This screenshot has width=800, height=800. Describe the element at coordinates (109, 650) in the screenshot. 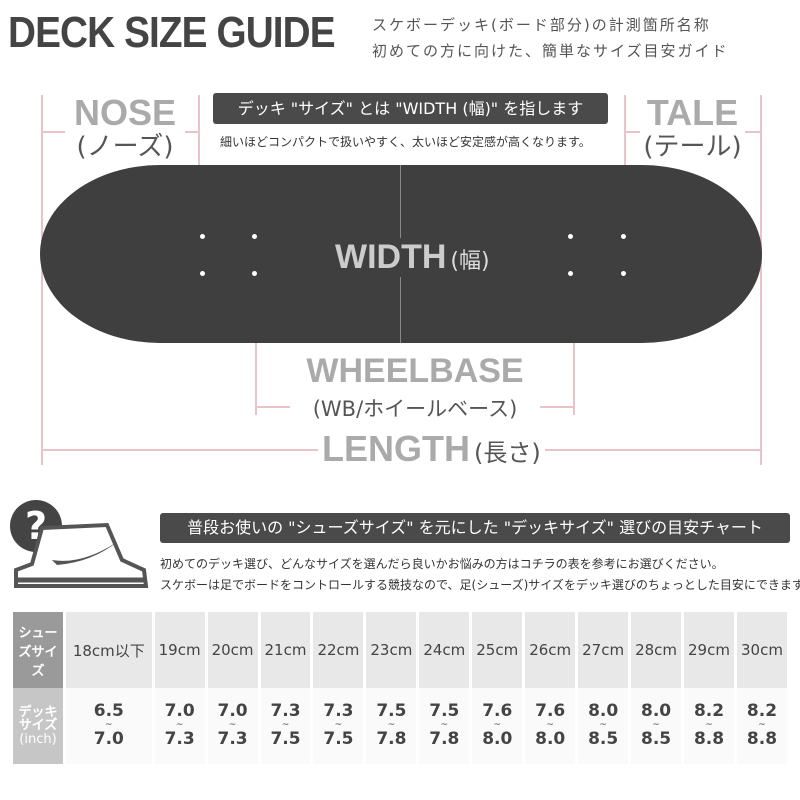

I see `shoe-size-cell: 18cm以下` at that location.